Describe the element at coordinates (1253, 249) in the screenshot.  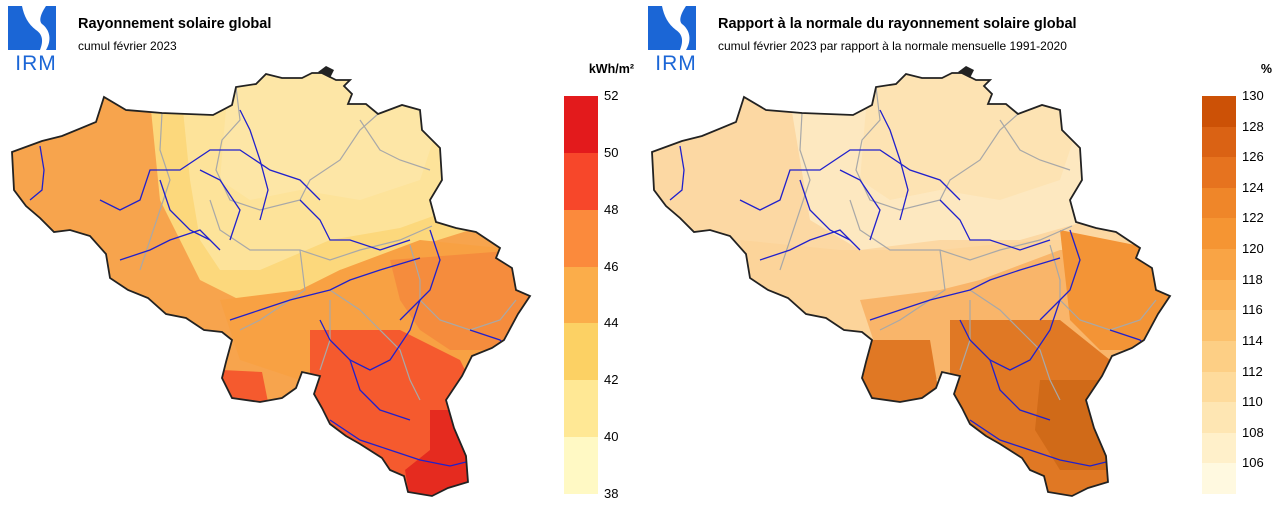
I see `legend-tick-label: 120` at that location.